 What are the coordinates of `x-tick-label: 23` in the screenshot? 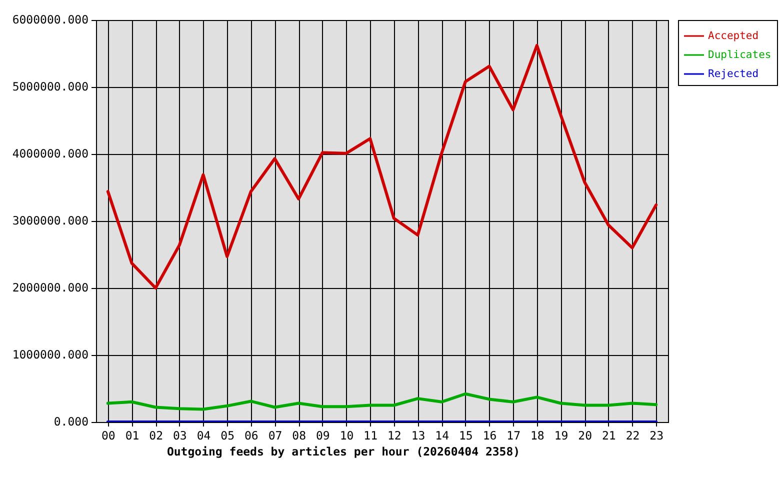 It's located at (657, 435).